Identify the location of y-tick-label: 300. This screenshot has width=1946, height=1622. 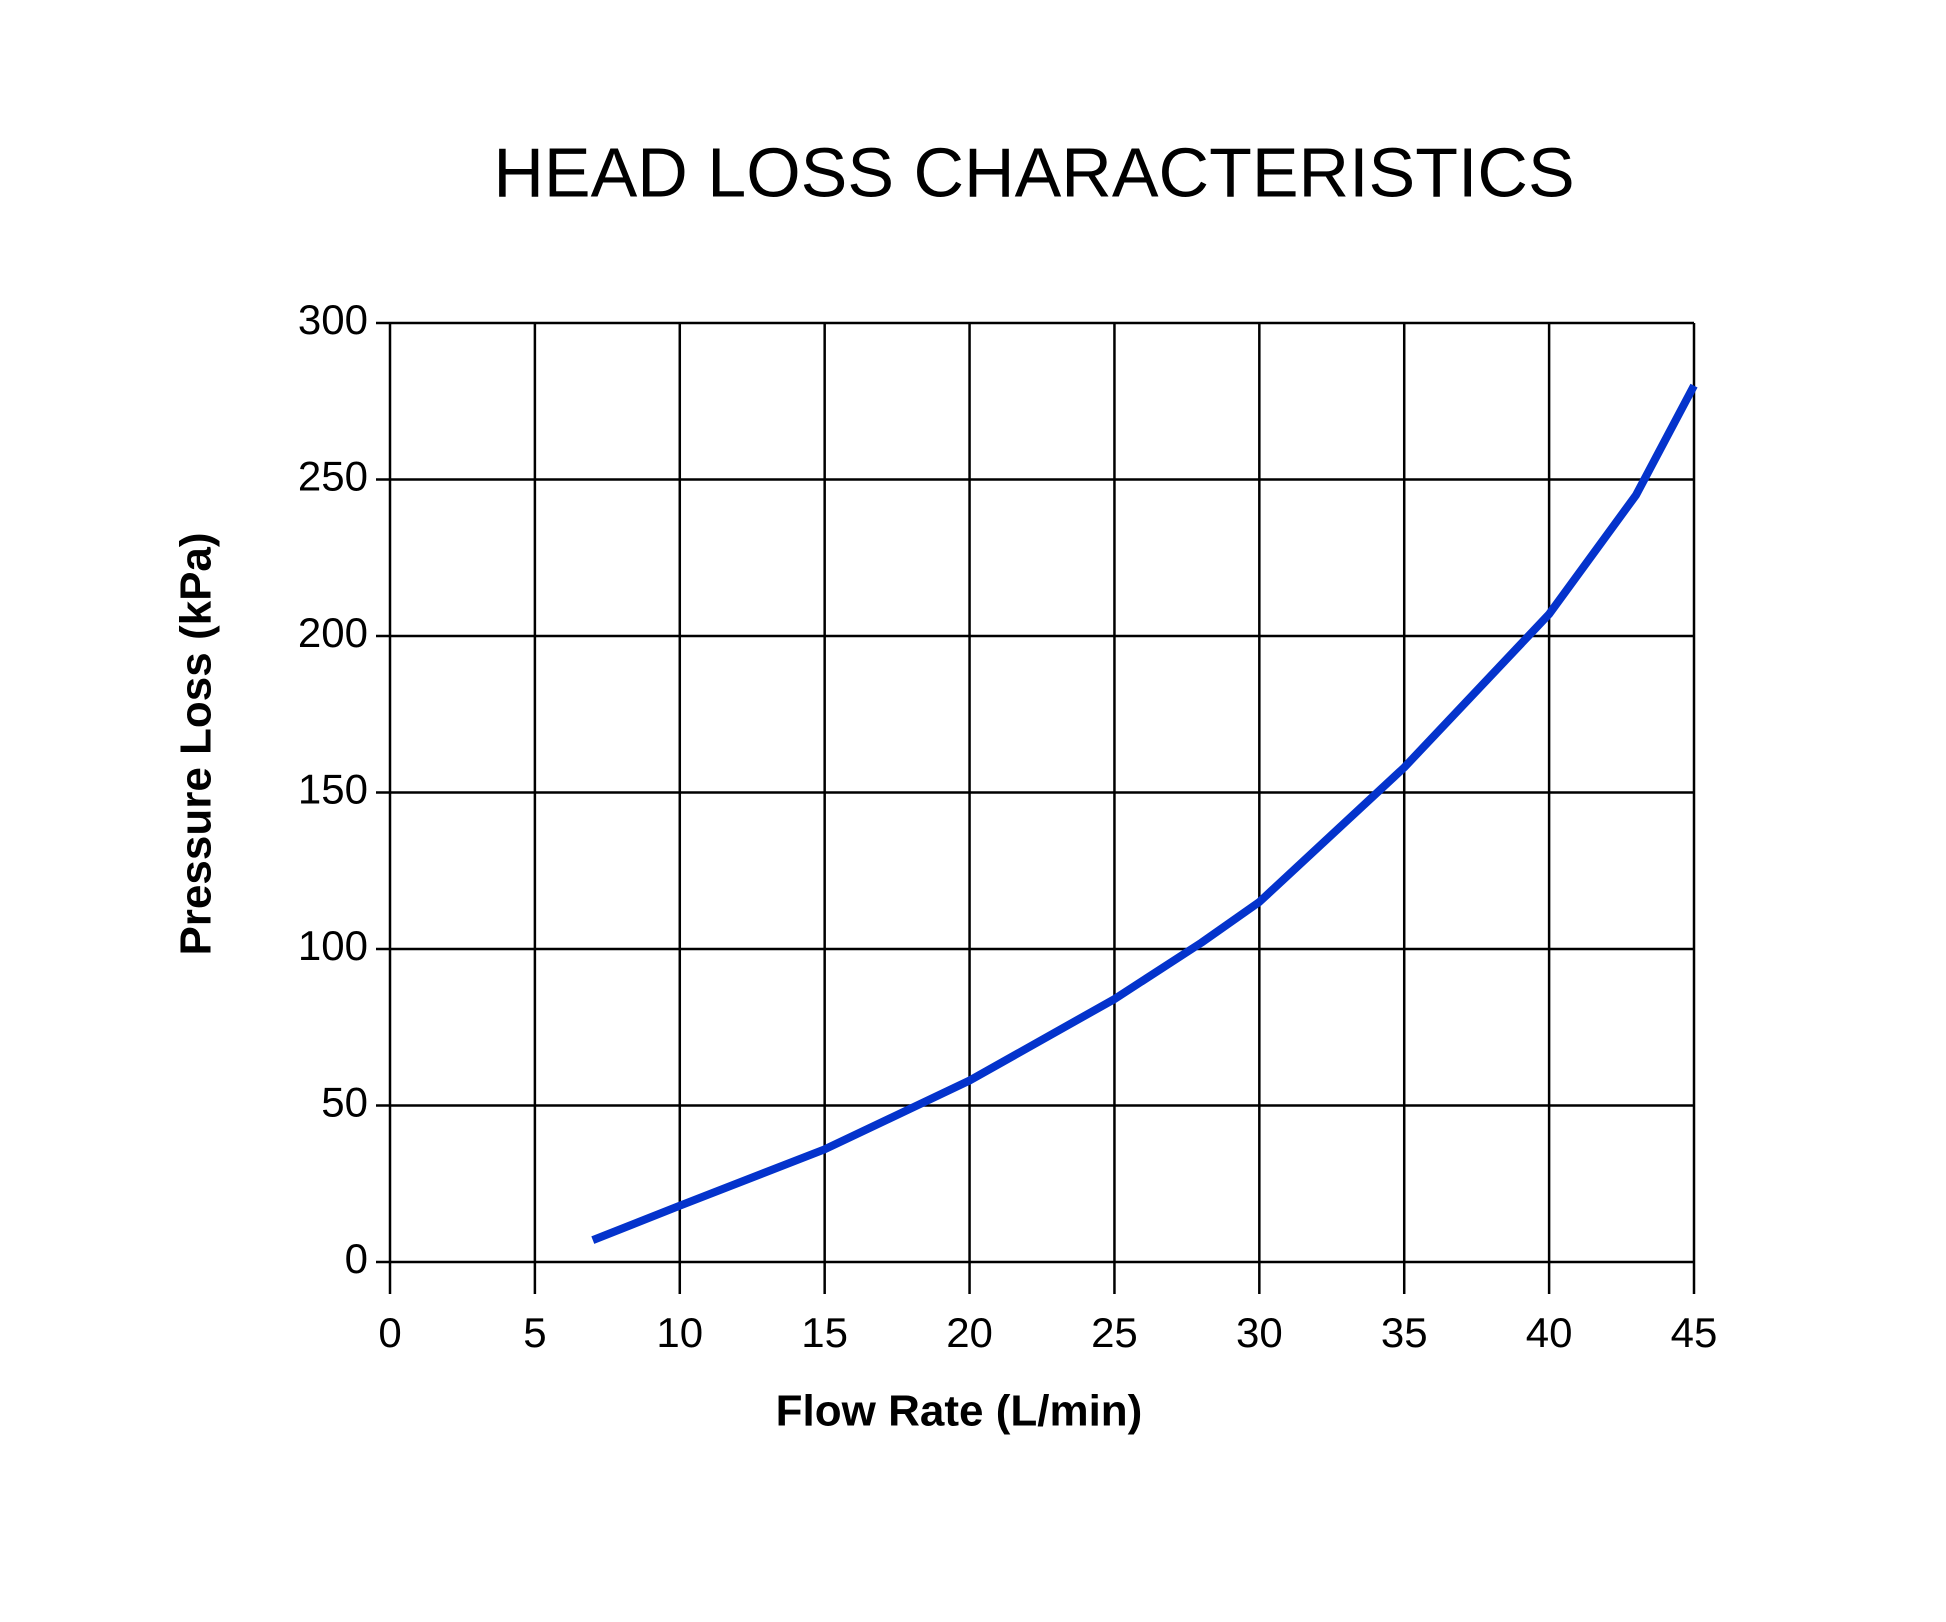
(333, 319).